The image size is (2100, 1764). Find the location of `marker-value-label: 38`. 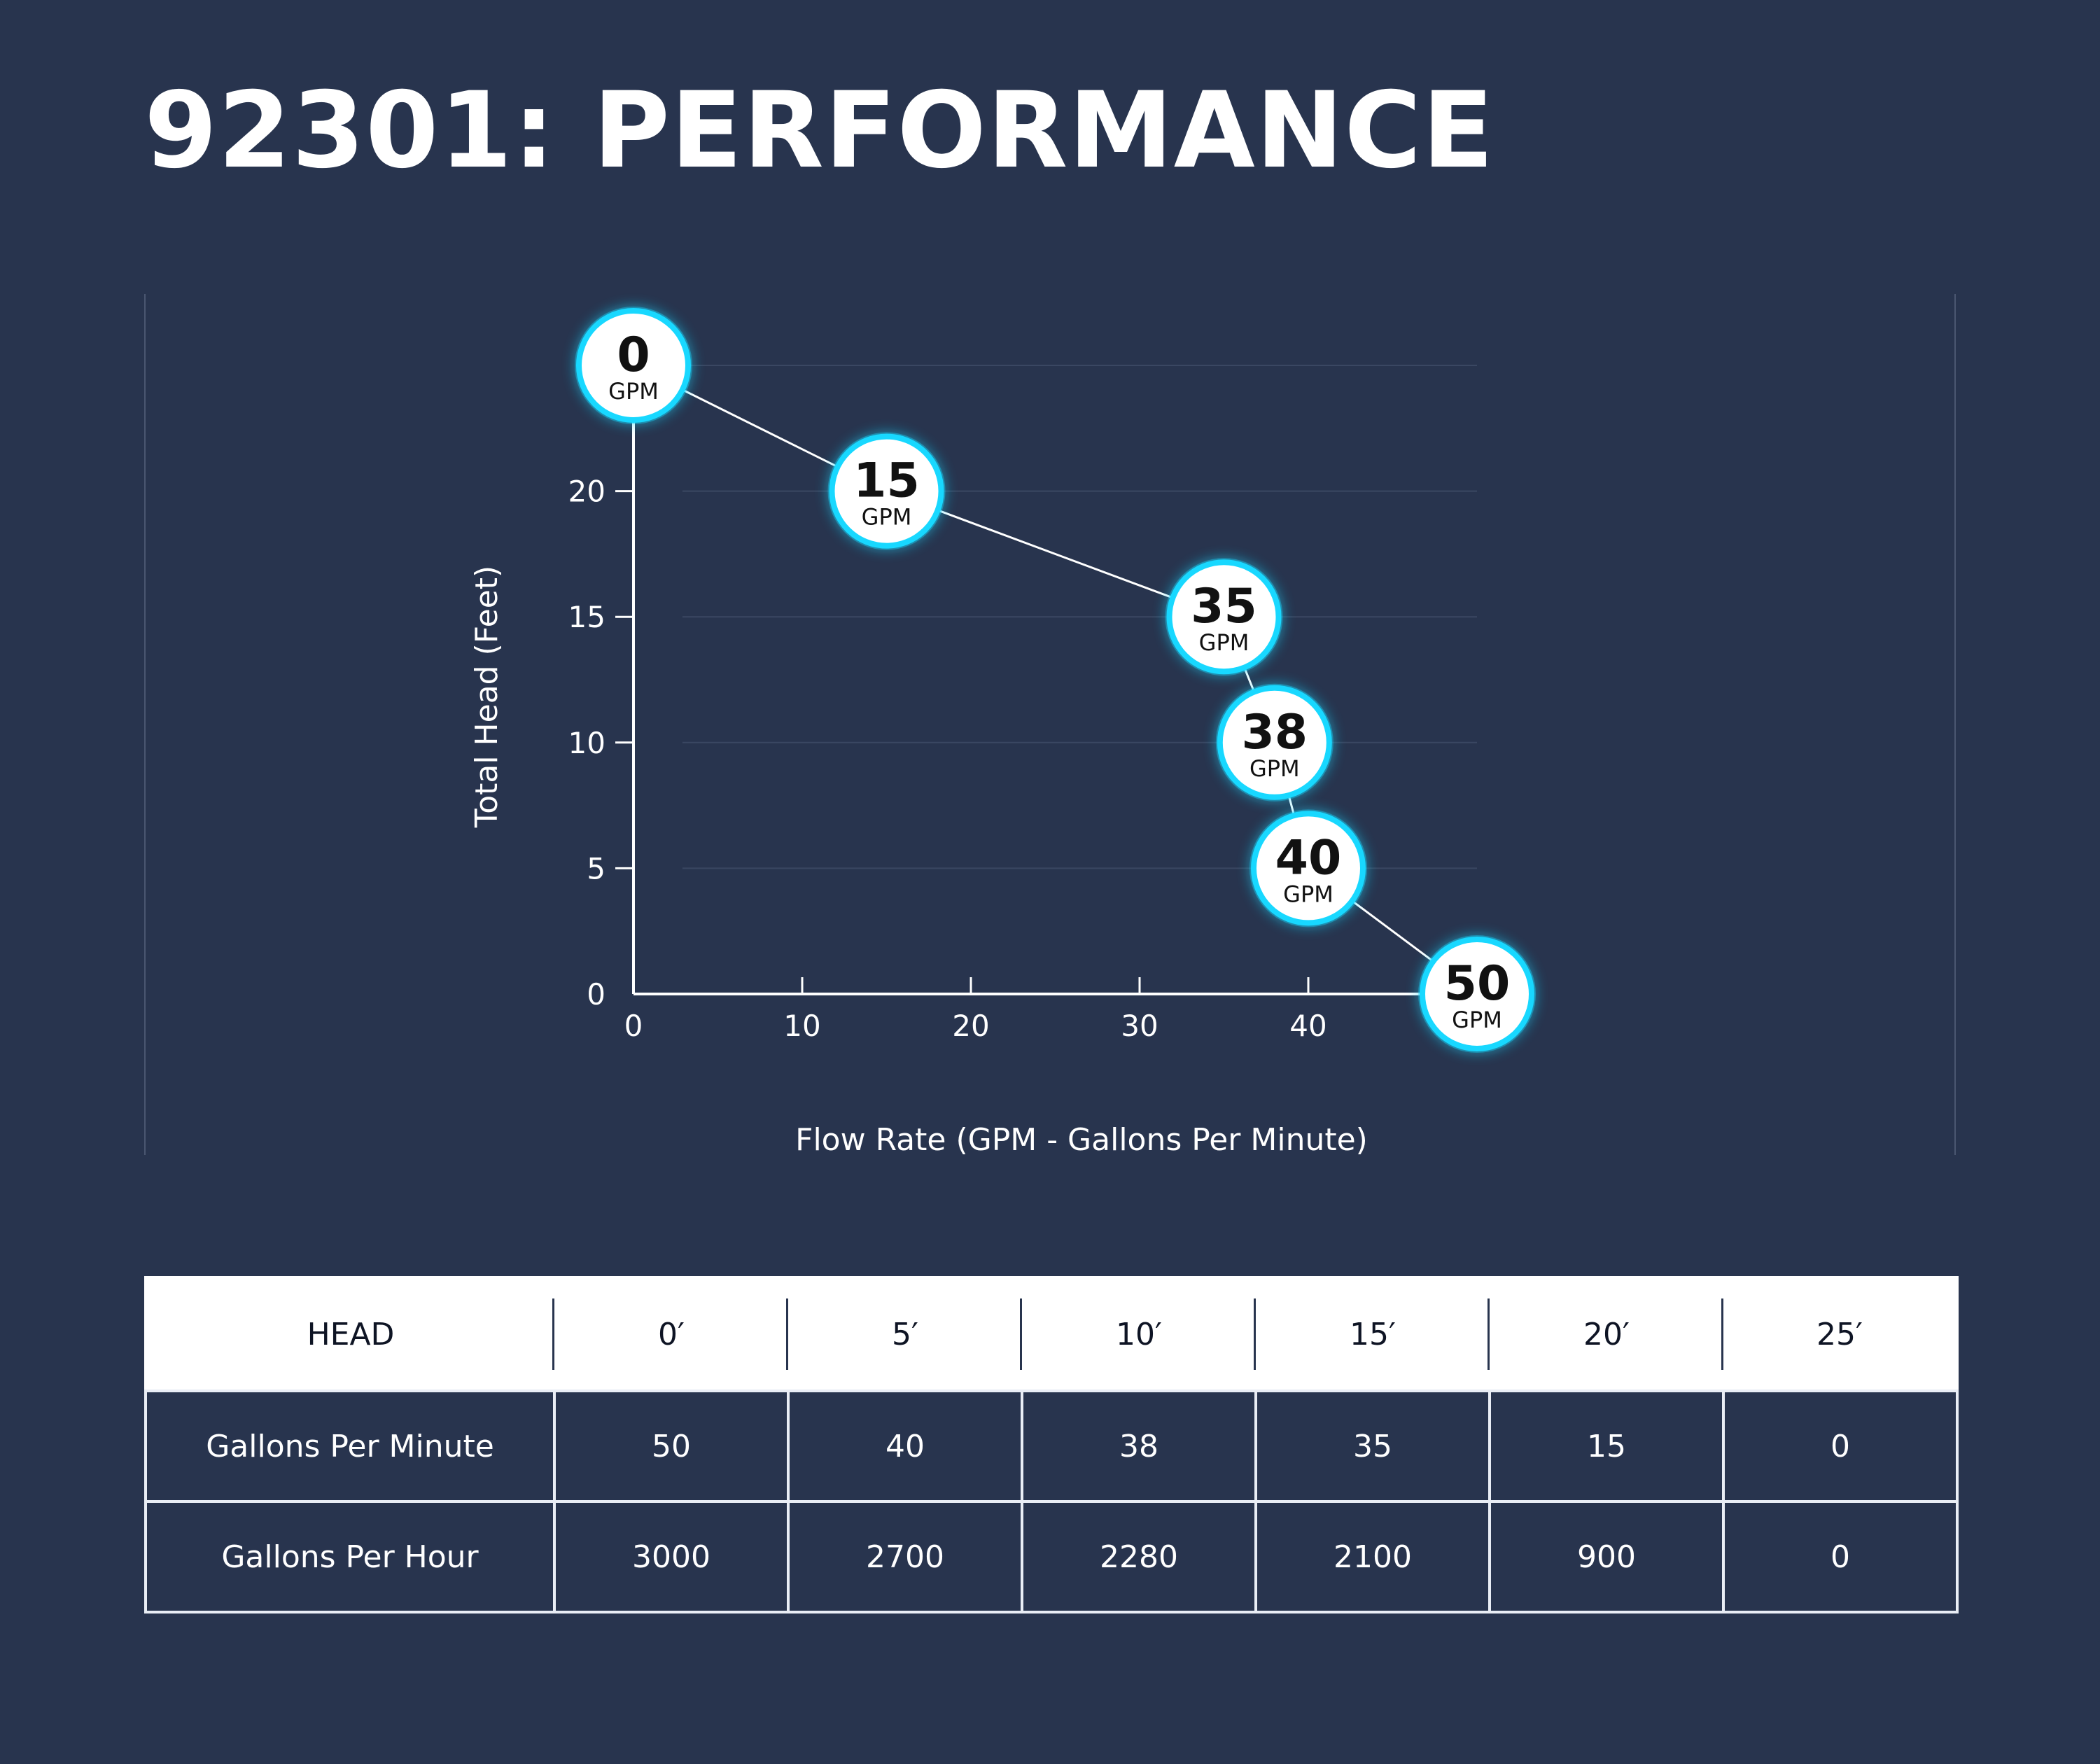

marker-value-label: 38 is located at coordinates (1274, 732).